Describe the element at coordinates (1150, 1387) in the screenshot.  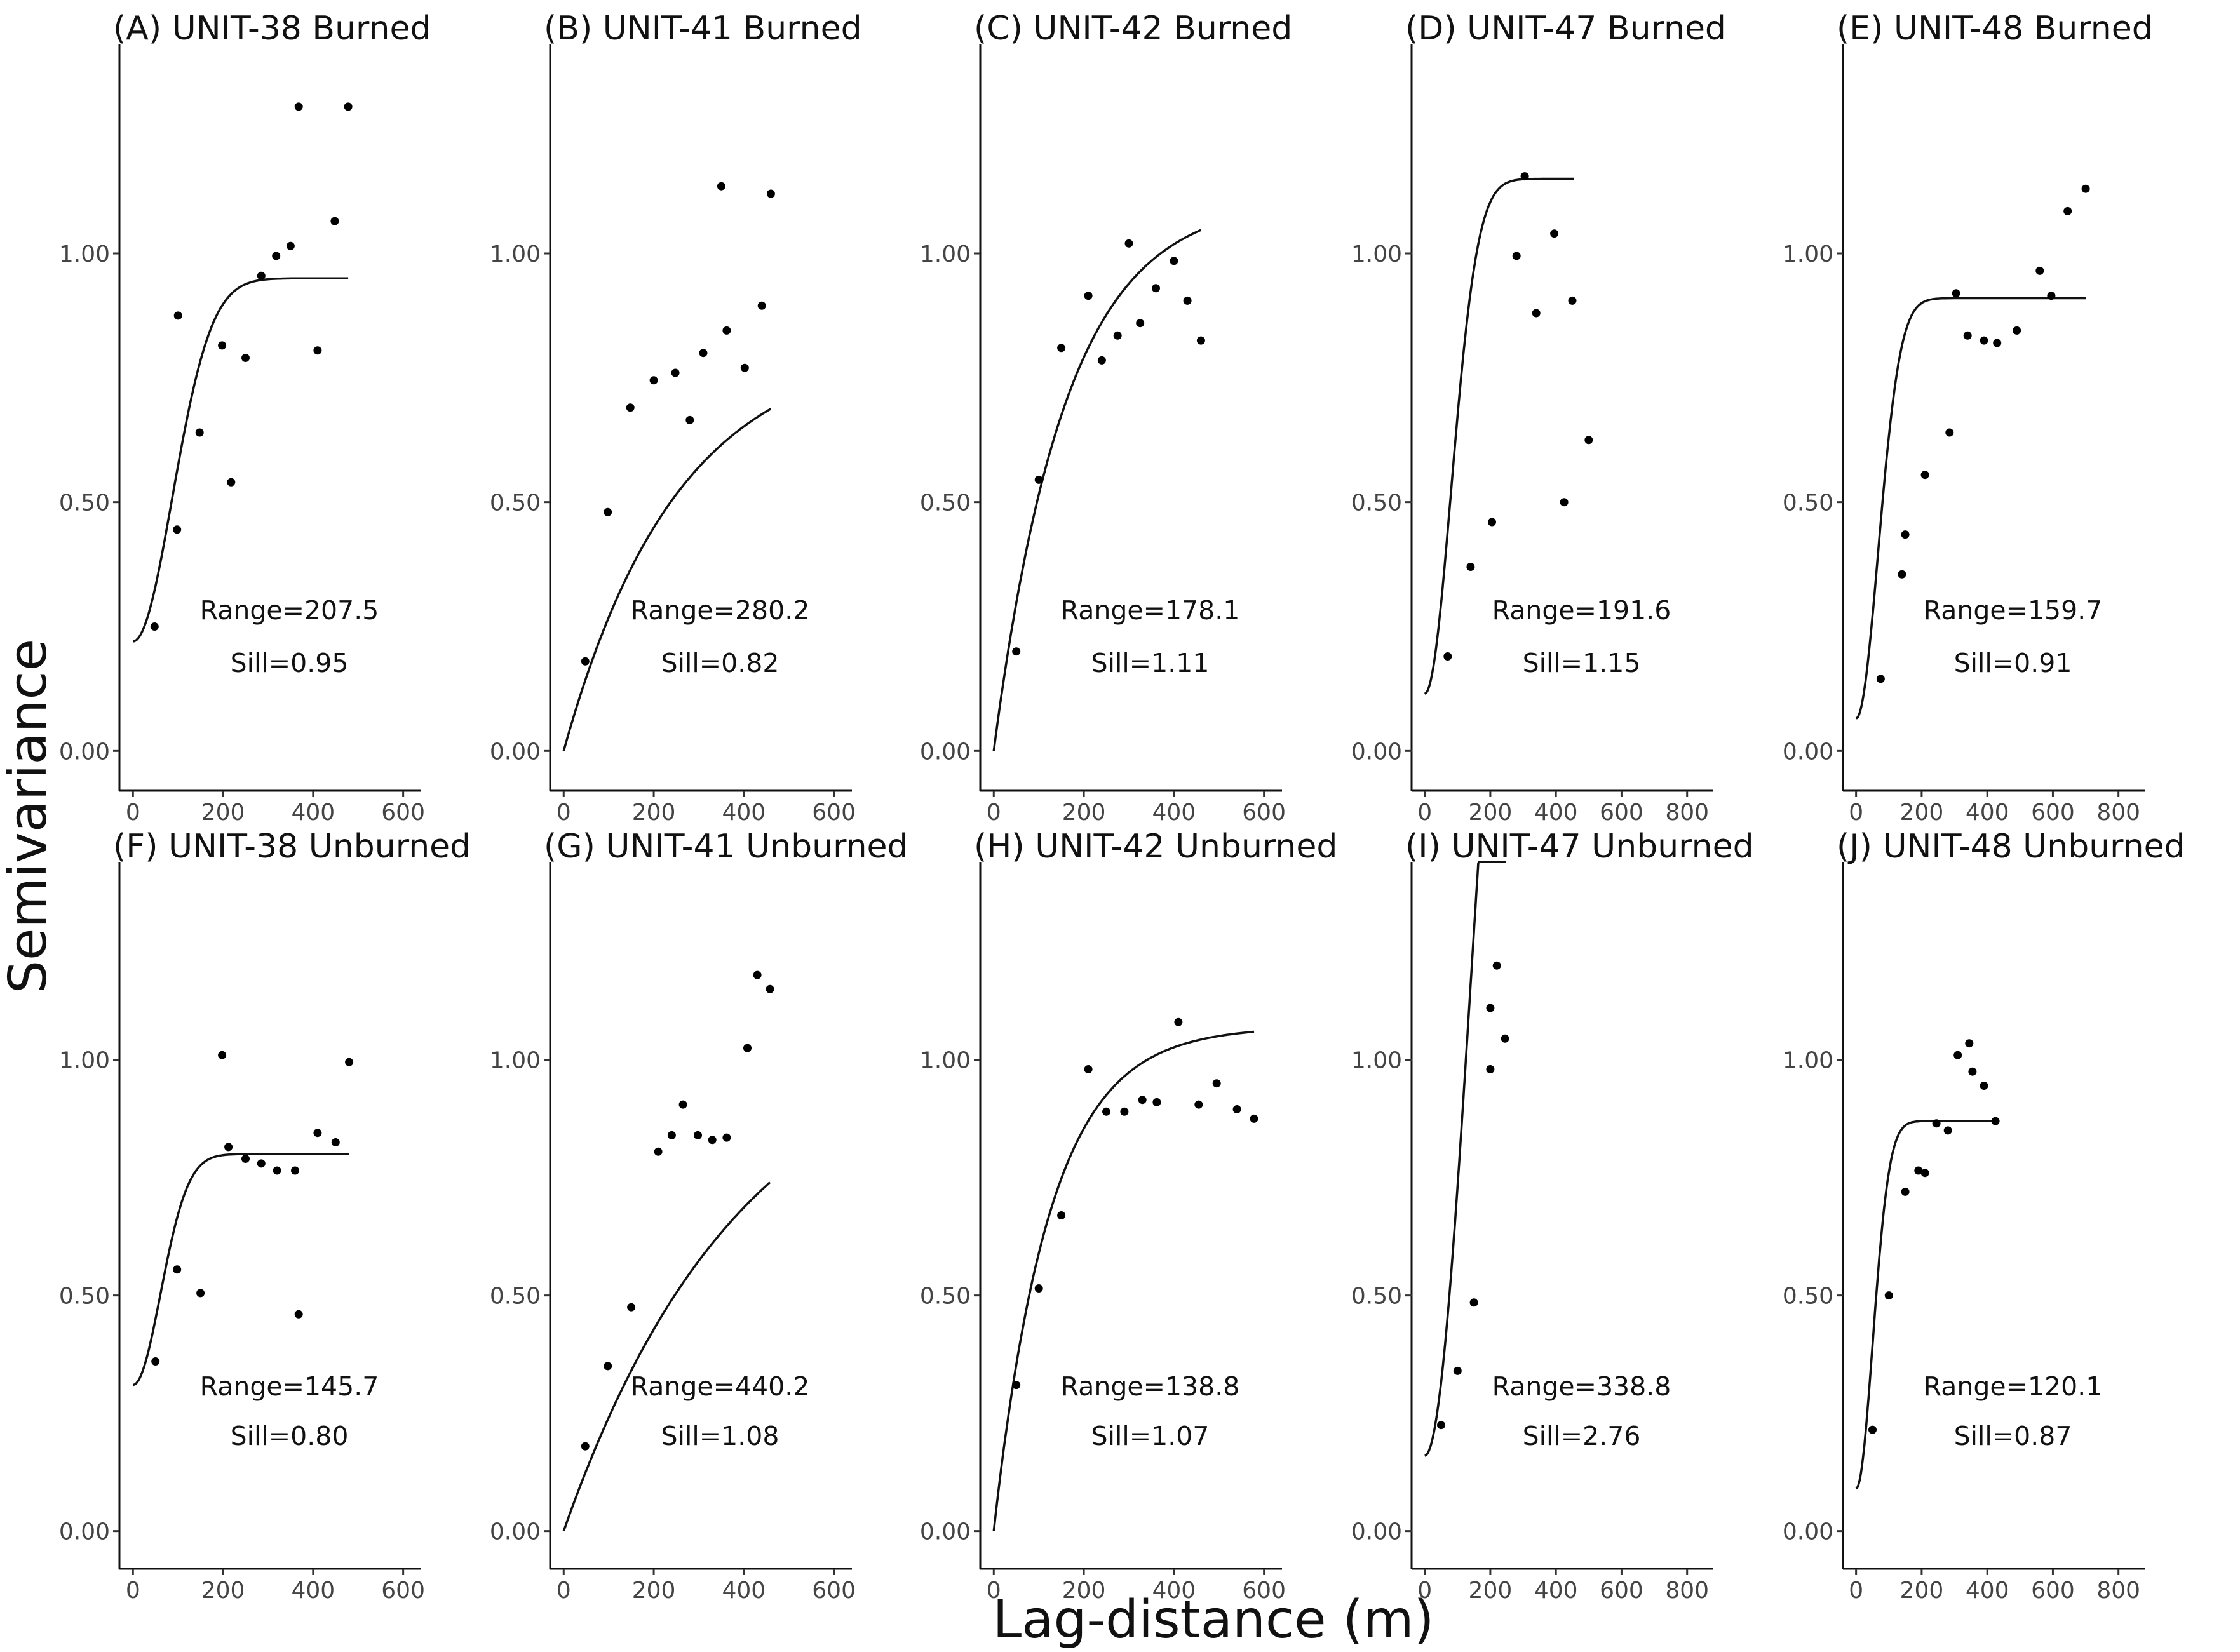
I see `range-annotation: Range=138.8` at that location.